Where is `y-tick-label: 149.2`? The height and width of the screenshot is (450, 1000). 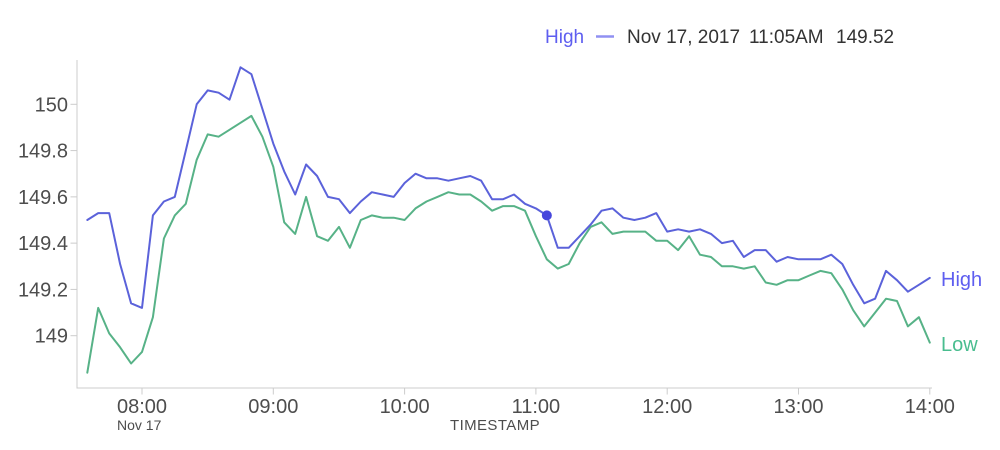 y-tick-label: 149.2 is located at coordinates (43, 290).